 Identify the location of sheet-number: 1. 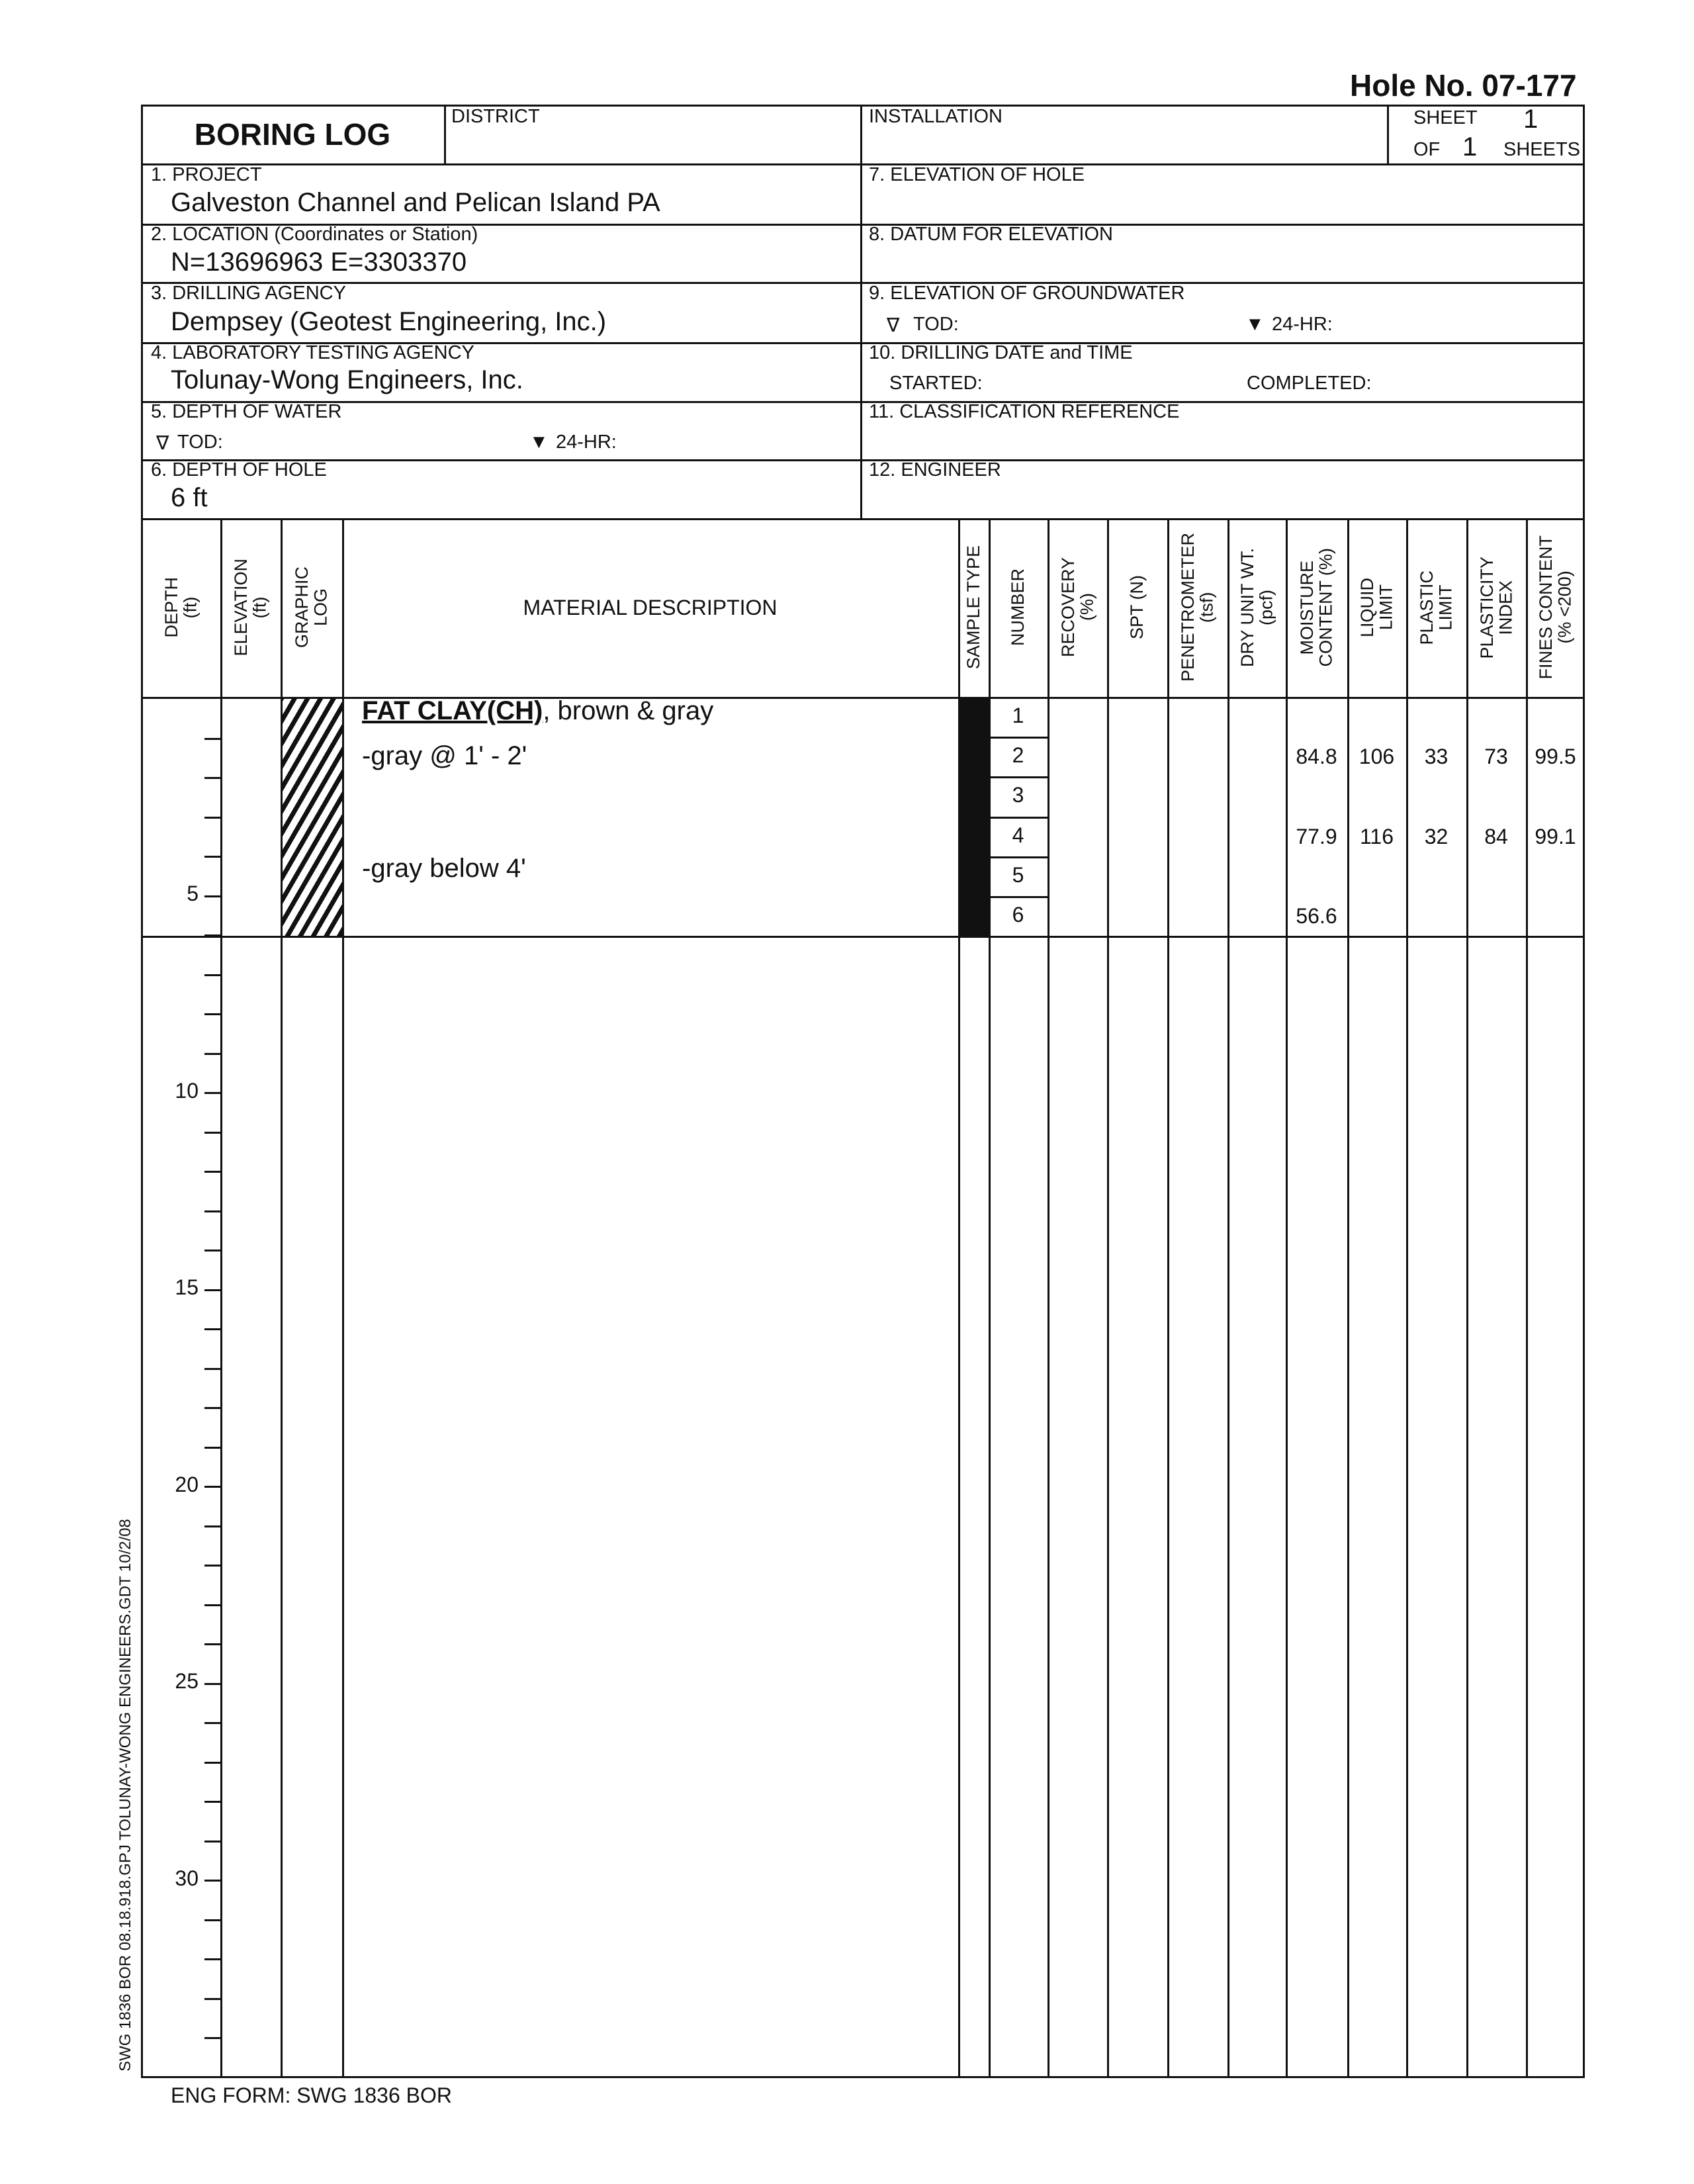
(1530, 119).